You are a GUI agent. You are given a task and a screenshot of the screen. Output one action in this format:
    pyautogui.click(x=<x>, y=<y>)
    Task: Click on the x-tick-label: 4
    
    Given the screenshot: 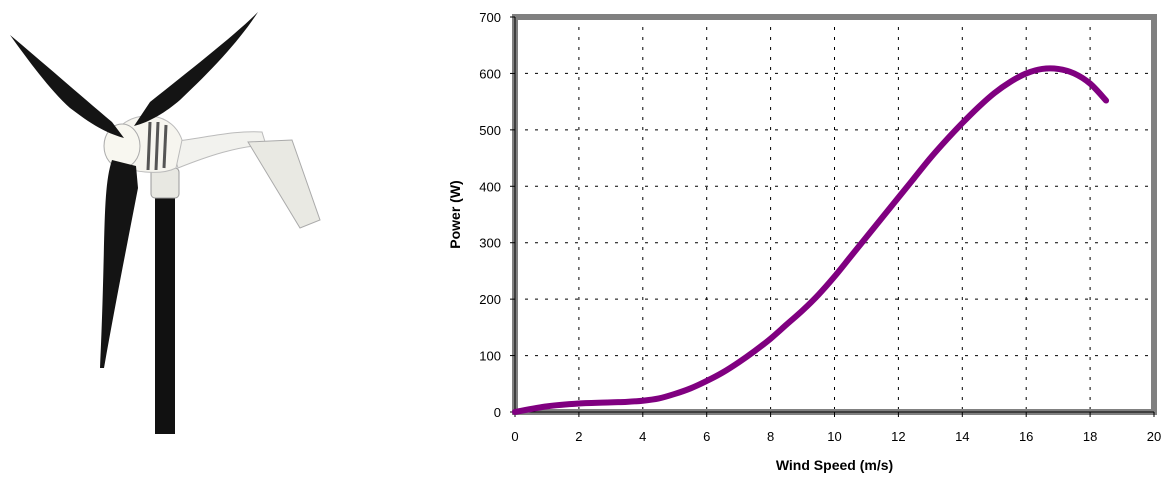 What is the action you would take?
    pyautogui.click(x=642, y=436)
    